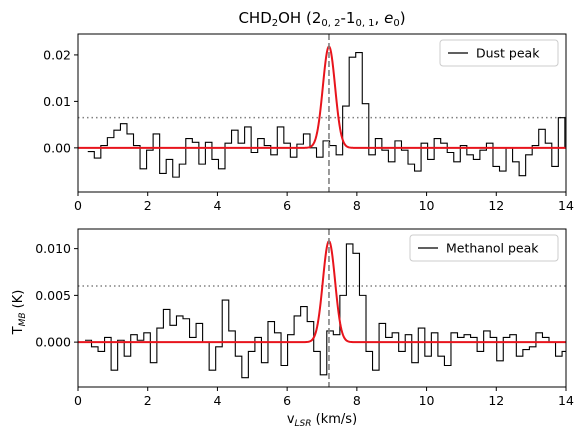 The height and width of the screenshot is (441, 588). What do you see at coordinates (53, 295) in the screenshot?
I see `y-tick-label: 0.005` at bounding box center [53, 295].